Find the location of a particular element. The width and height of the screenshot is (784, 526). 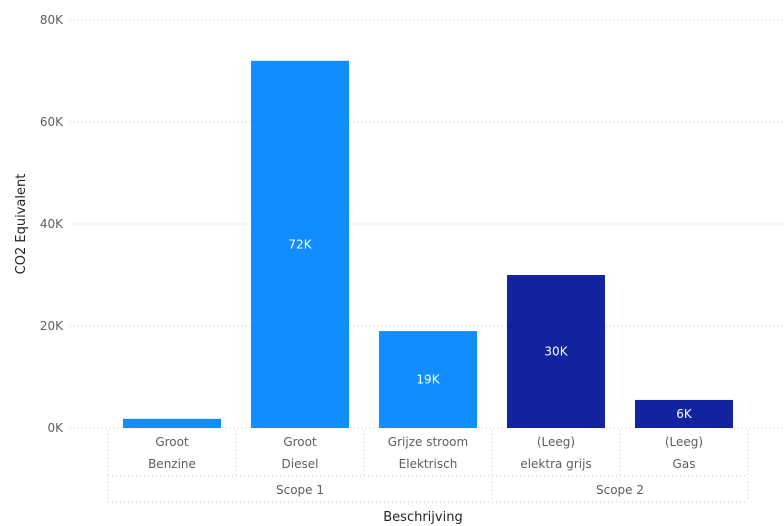

y-tick-label: 60K is located at coordinates (52, 122).